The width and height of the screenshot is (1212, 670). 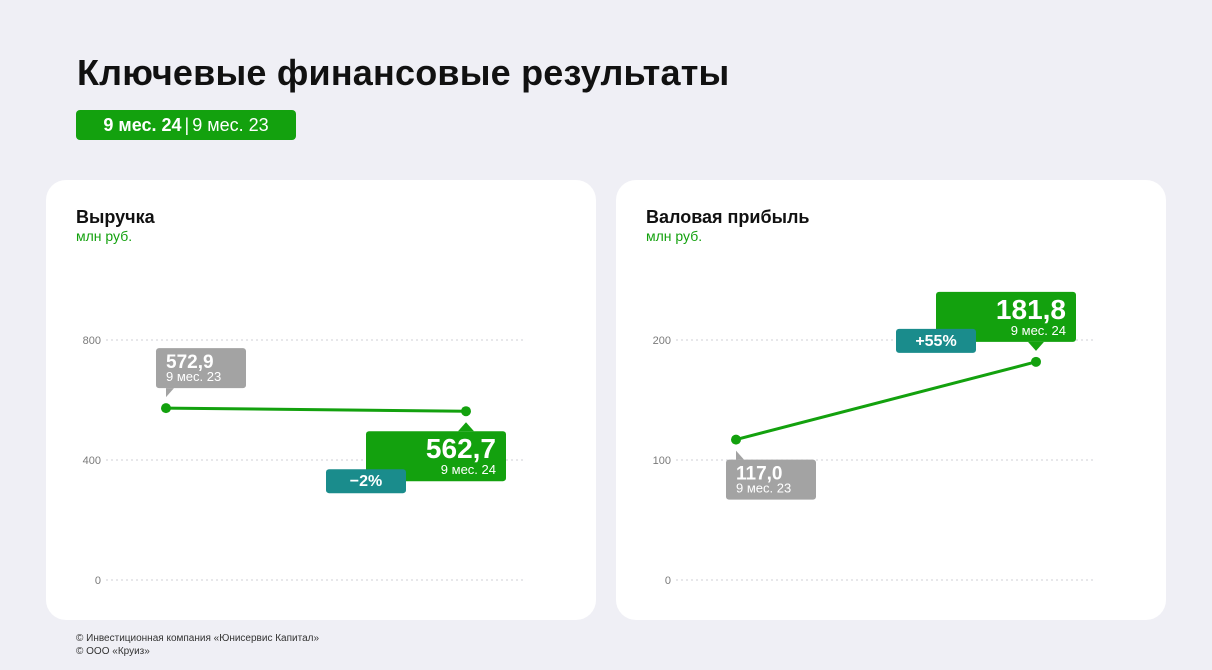 What do you see at coordinates (740, 455) in the screenshot?
I see `gross-profit-previous-callout-pointer` at bounding box center [740, 455].